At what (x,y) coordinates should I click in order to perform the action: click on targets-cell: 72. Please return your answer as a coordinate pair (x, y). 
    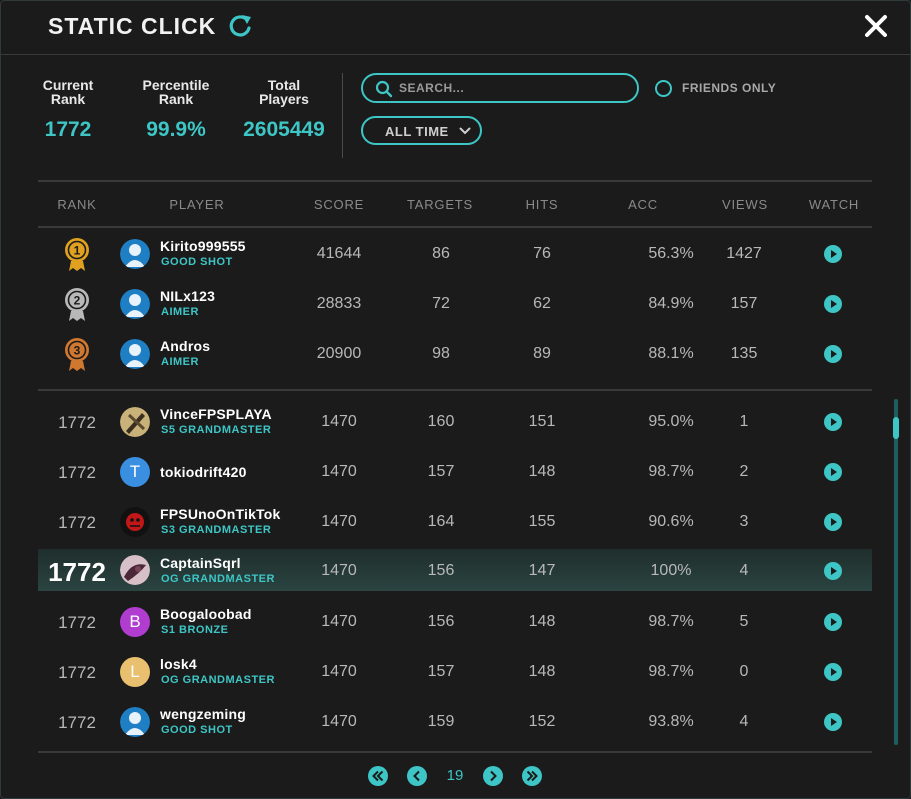
    Looking at the image, I should click on (441, 303).